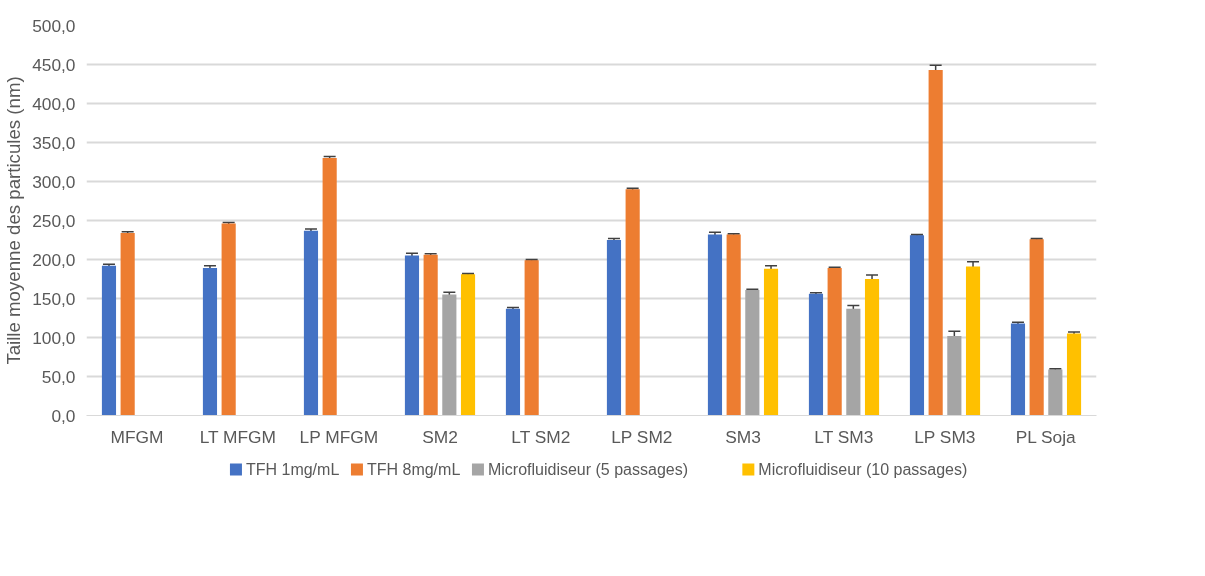 The height and width of the screenshot is (576, 1205). Describe the element at coordinates (14, 220) in the screenshot. I see `y-axis-title: Taille moyenne des particules (nm)` at that location.